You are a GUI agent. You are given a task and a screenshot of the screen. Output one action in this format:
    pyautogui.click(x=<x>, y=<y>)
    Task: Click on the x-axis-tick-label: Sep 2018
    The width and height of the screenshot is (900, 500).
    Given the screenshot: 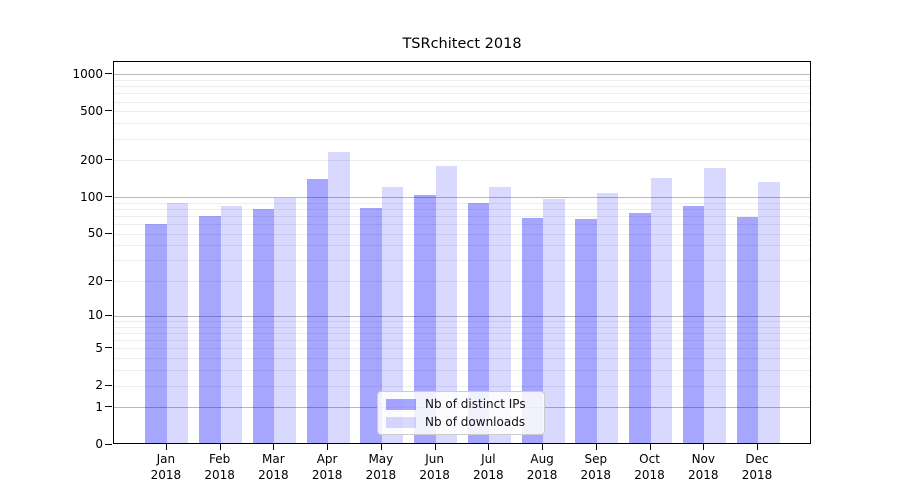 What is the action you would take?
    pyautogui.click(x=596, y=467)
    